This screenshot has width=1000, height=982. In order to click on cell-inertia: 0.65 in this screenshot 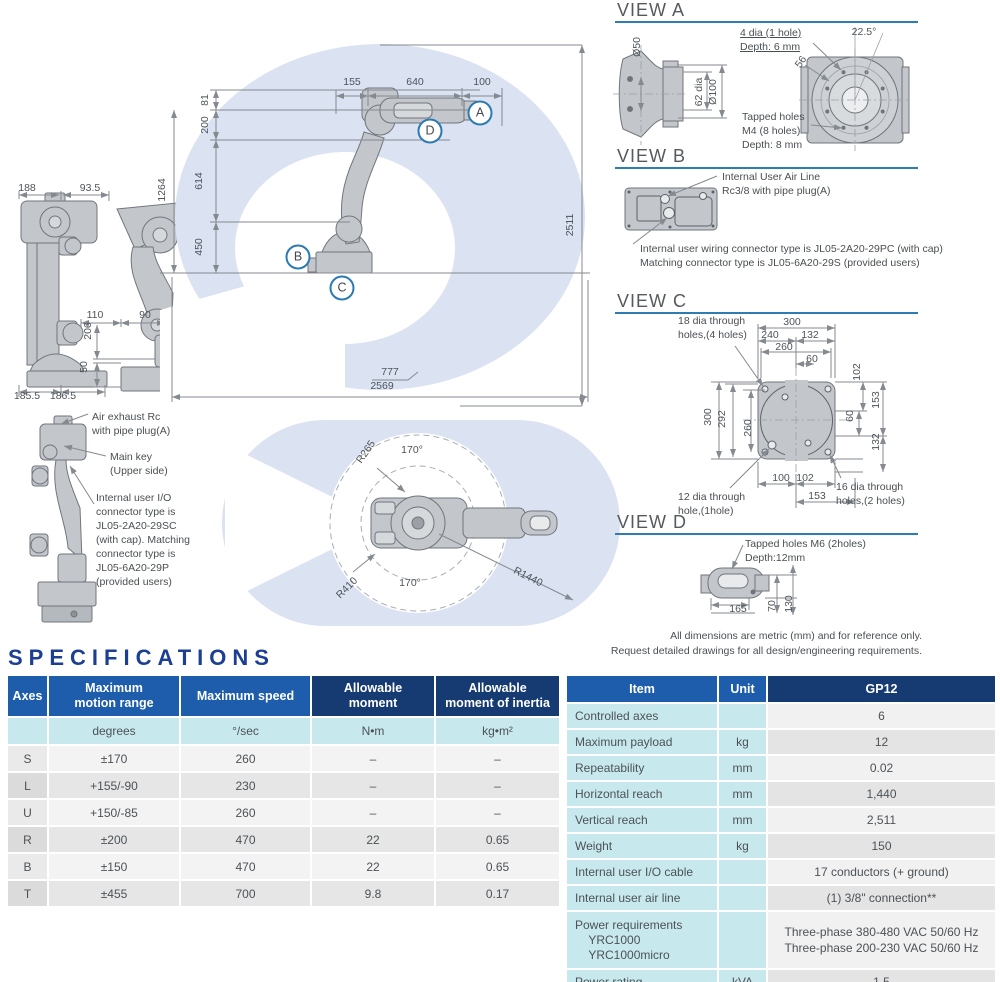, I will do `click(497, 866)`.